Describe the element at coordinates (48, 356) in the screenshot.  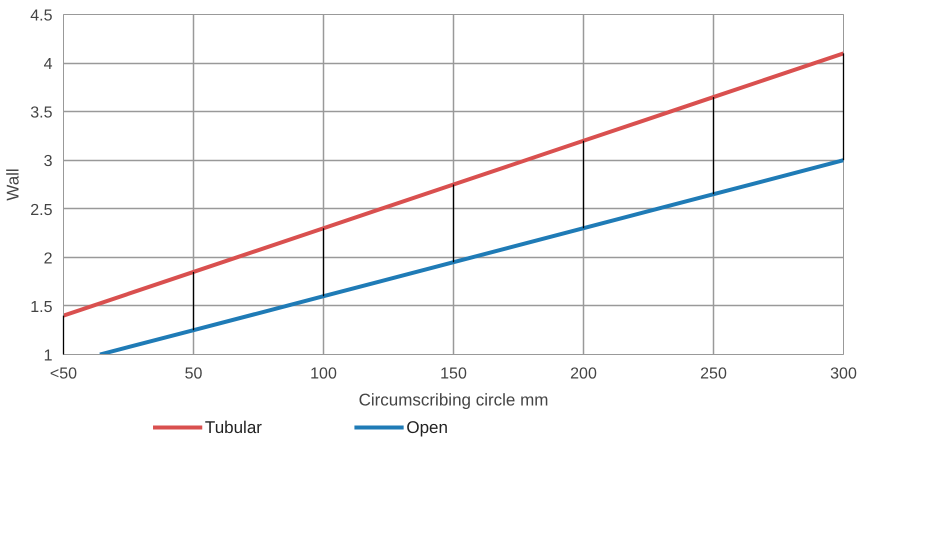
I see `y-tick-label: 1` at that location.